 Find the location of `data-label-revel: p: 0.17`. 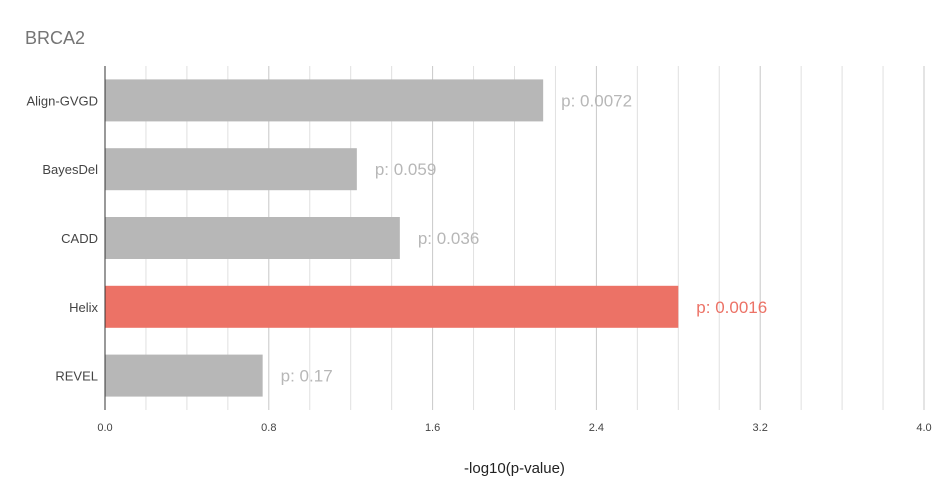

data-label-revel: p: 0.17 is located at coordinates (307, 376).